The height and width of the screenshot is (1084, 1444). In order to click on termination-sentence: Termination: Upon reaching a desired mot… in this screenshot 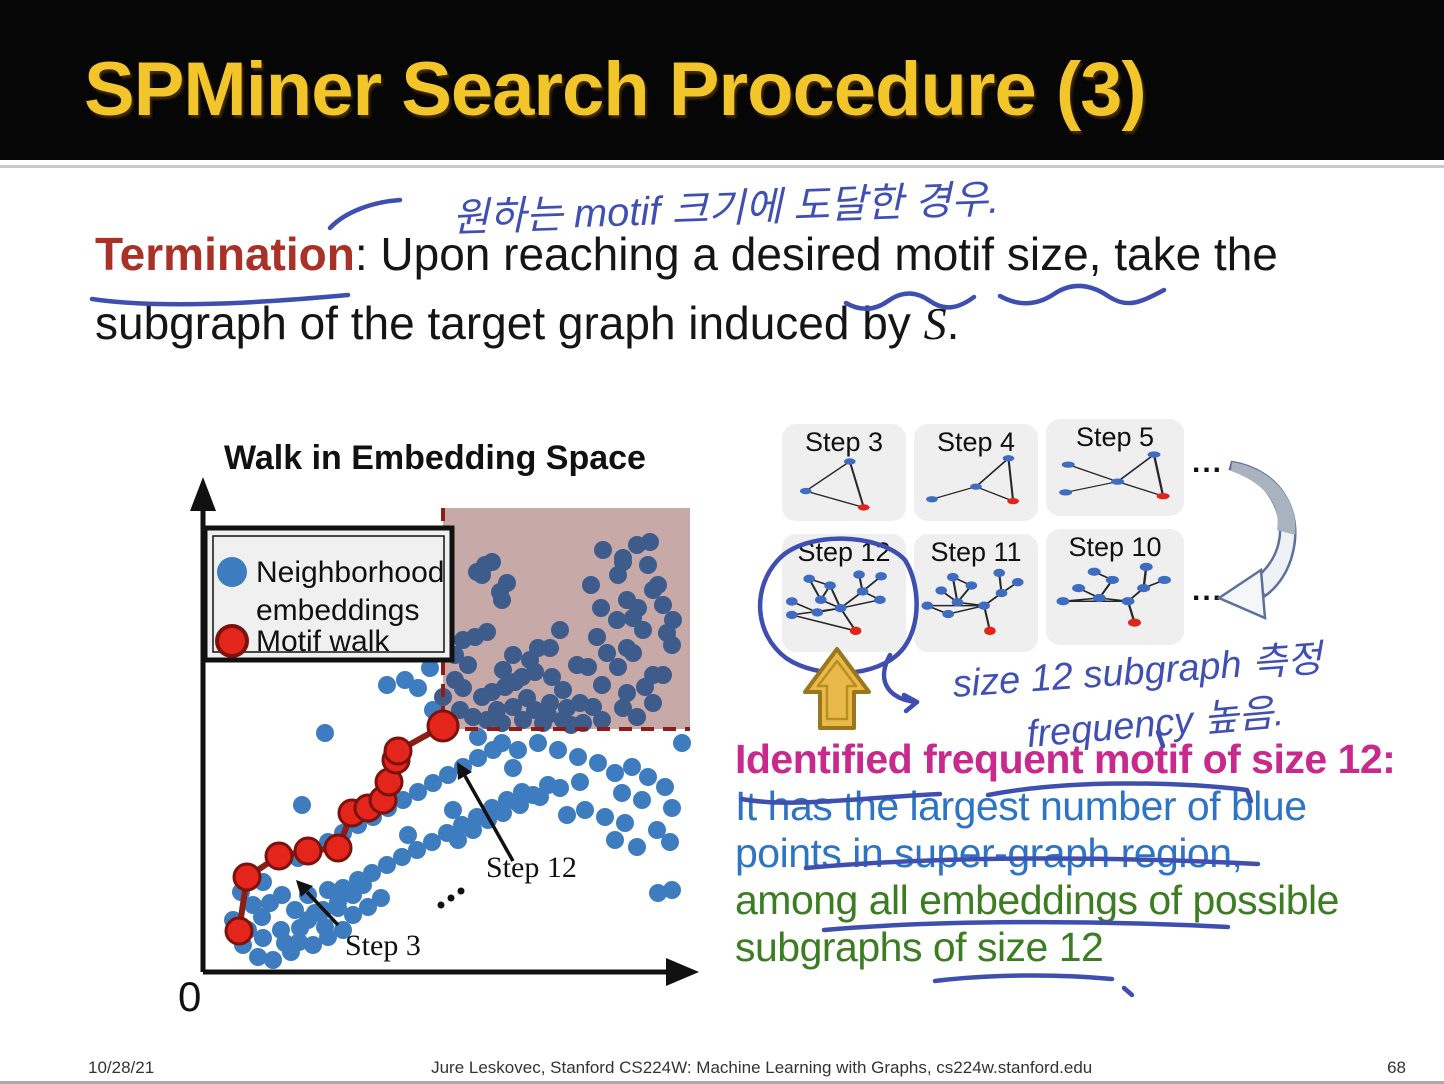, I will do `click(735, 289)`.